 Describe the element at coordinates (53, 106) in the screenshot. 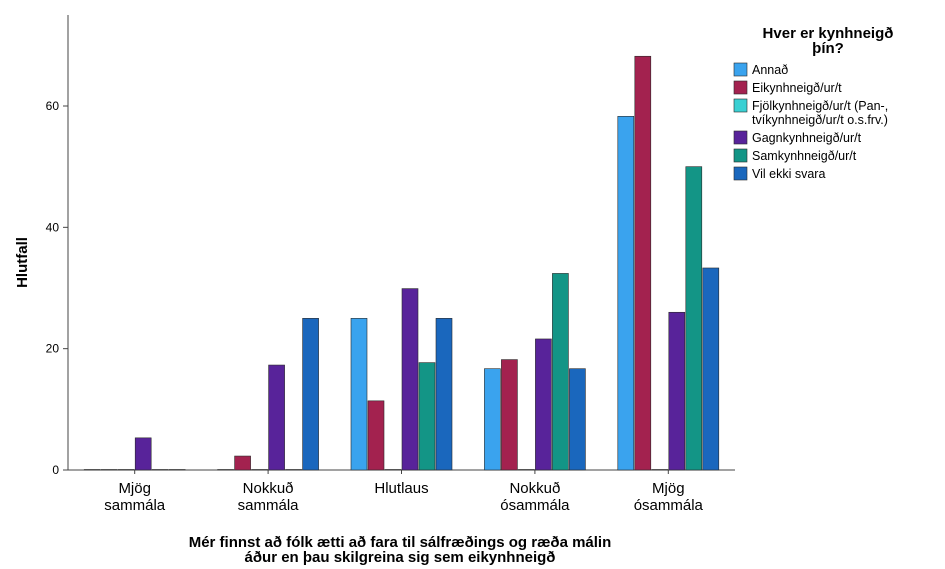

I see `y-tick-label: 60` at that location.